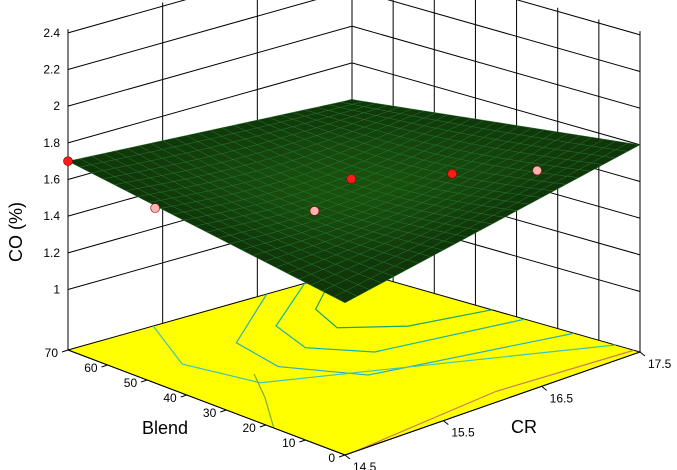  I want to click on z-axis-title: CO (%), so click(16, 232).